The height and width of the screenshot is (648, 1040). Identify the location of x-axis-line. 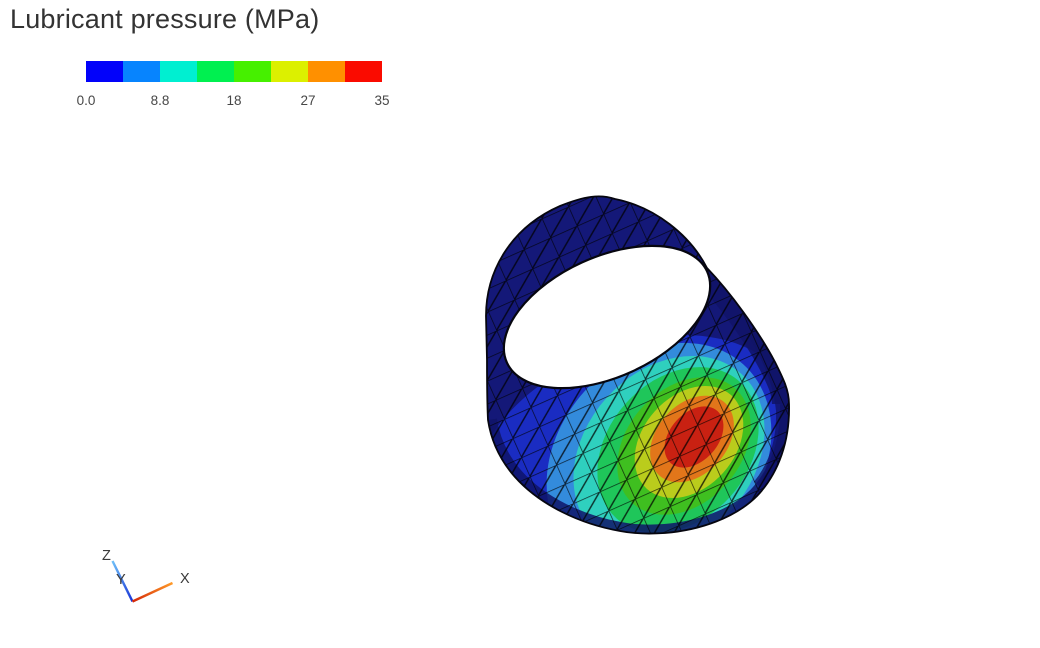
(152, 592).